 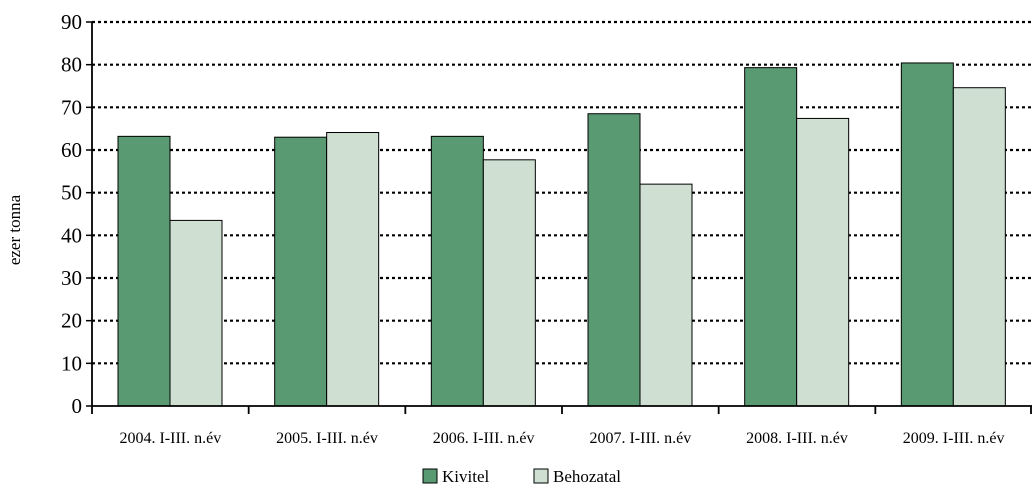 I want to click on x-tick-label-4: 2008. I-III. n.év, so click(x=797, y=438).